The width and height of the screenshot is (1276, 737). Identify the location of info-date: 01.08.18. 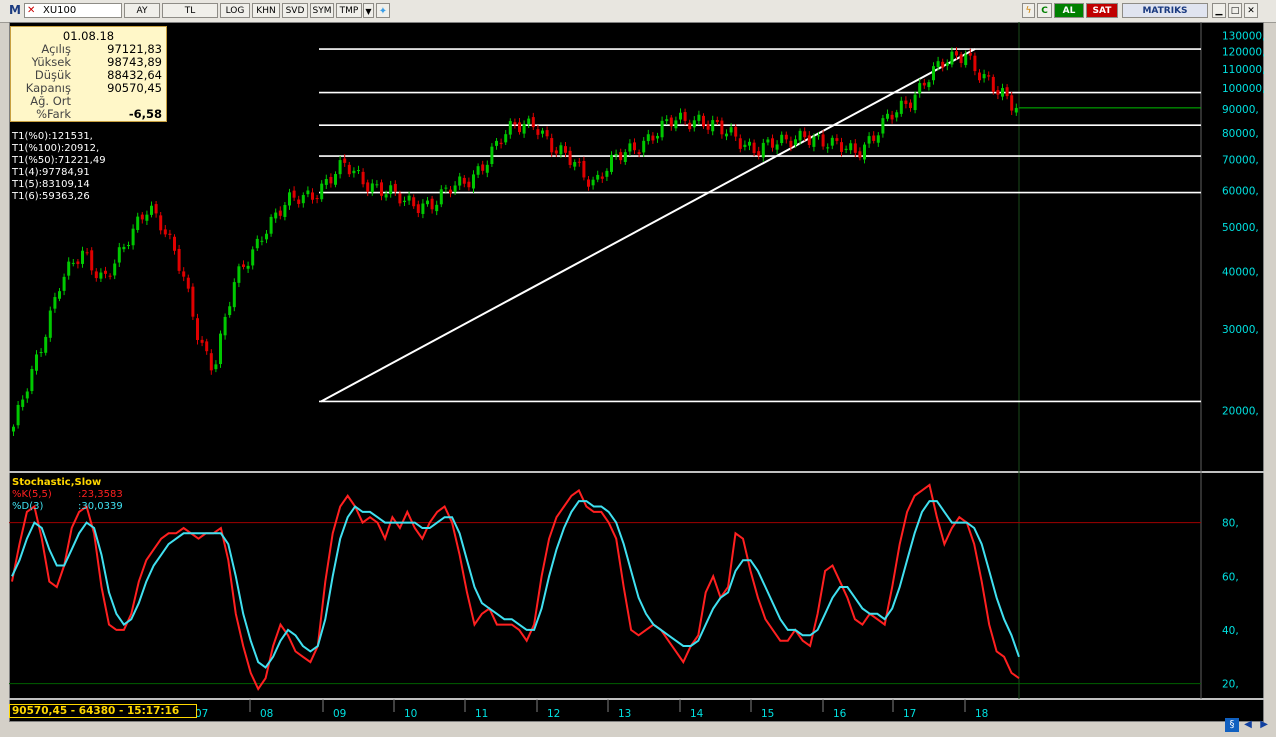
(88, 36).